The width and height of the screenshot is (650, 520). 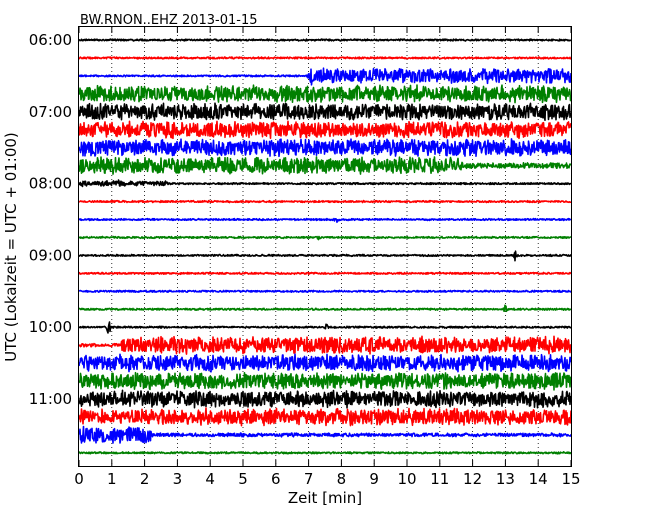 What do you see at coordinates (309, 479) in the screenshot?
I see `x-tick-label: 7` at bounding box center [309, 479].